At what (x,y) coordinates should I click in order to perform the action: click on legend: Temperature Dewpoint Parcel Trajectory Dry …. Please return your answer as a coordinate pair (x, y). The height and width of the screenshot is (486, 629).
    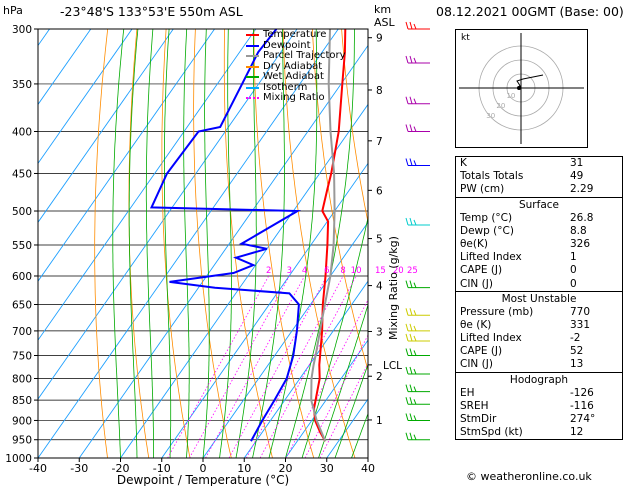
    Looking at the image, I should click on (296, 66).